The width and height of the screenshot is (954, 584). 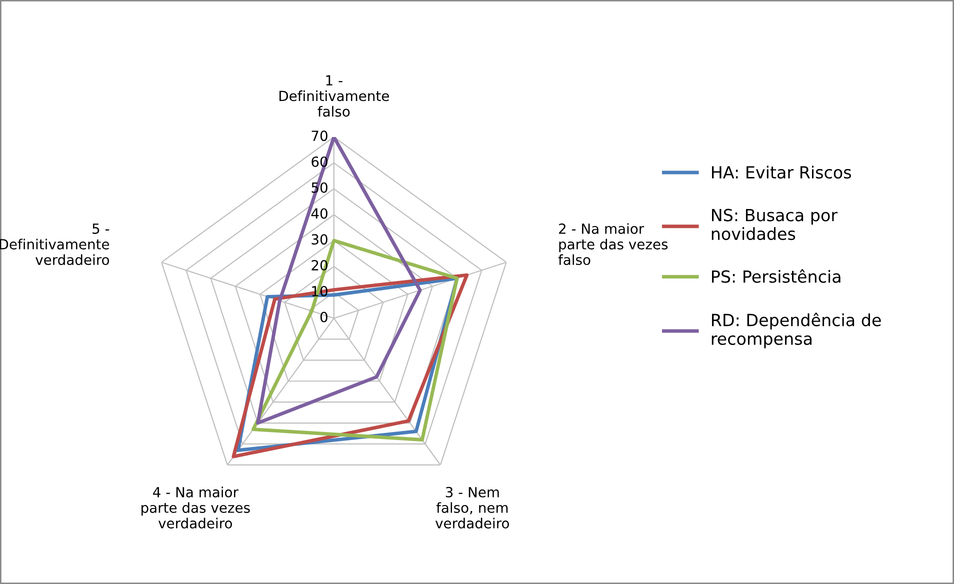 I want to click on y-tick-label: 30, so click(x=320, y=239).